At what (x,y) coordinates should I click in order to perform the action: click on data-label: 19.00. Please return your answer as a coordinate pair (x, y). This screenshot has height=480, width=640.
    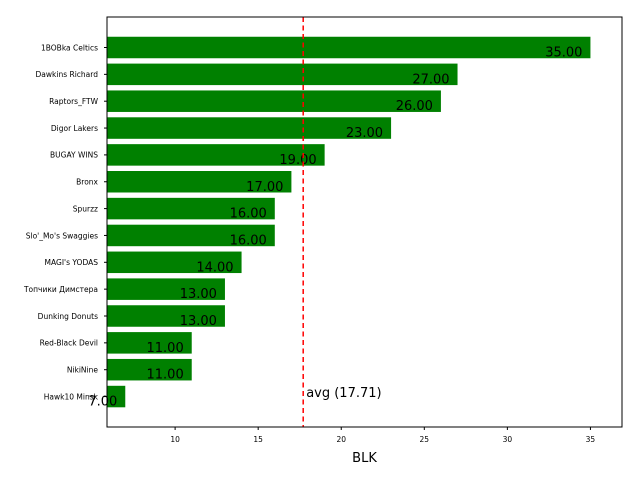
    Looking at the image, I should click on (297, 160).